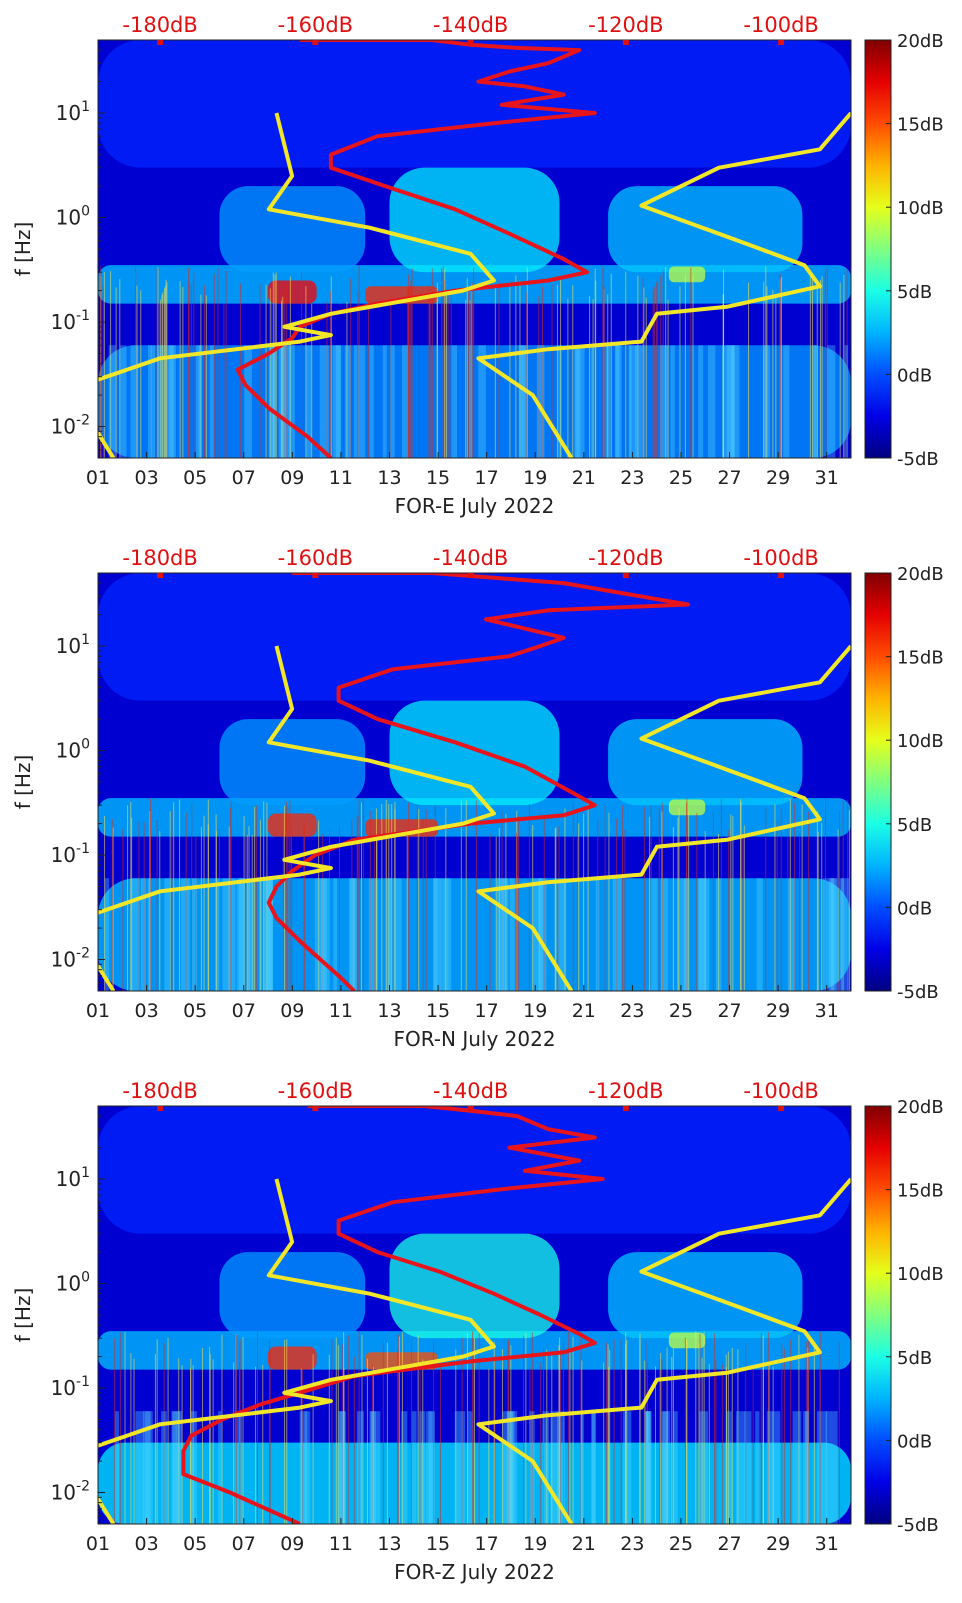 Image resolution: width=962 pixels, height=1603 pixels. What do you see at coordinates (315, 1091) in the screenshot?
I see `top-db-tick-label: -160dB` at bounding box center [315, 1091].